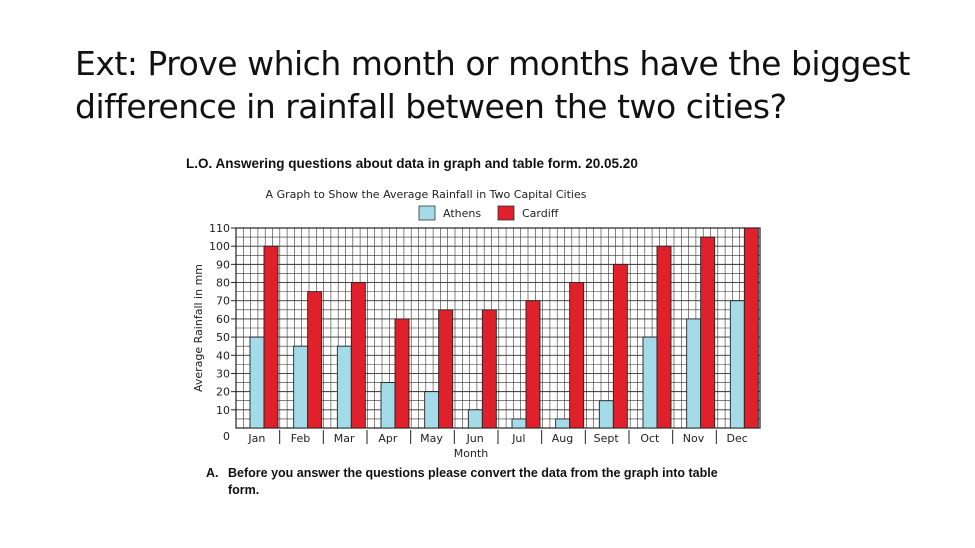 The width and height of the screenshot is (975, 548). I want to click on y-tick-label: 60, so click(223, 319).